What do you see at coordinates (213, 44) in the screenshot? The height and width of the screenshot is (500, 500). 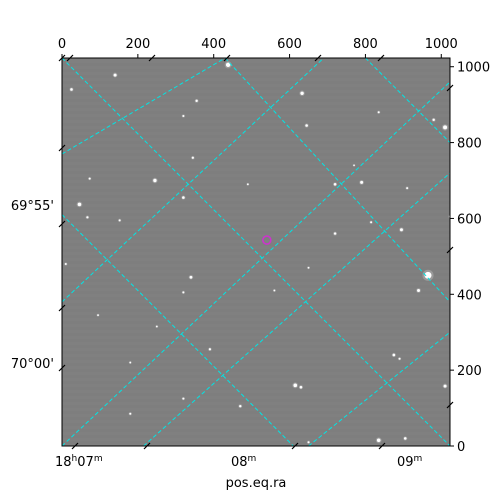 I see `top-tick-label-2: 400` at bounding box center [213, 44].